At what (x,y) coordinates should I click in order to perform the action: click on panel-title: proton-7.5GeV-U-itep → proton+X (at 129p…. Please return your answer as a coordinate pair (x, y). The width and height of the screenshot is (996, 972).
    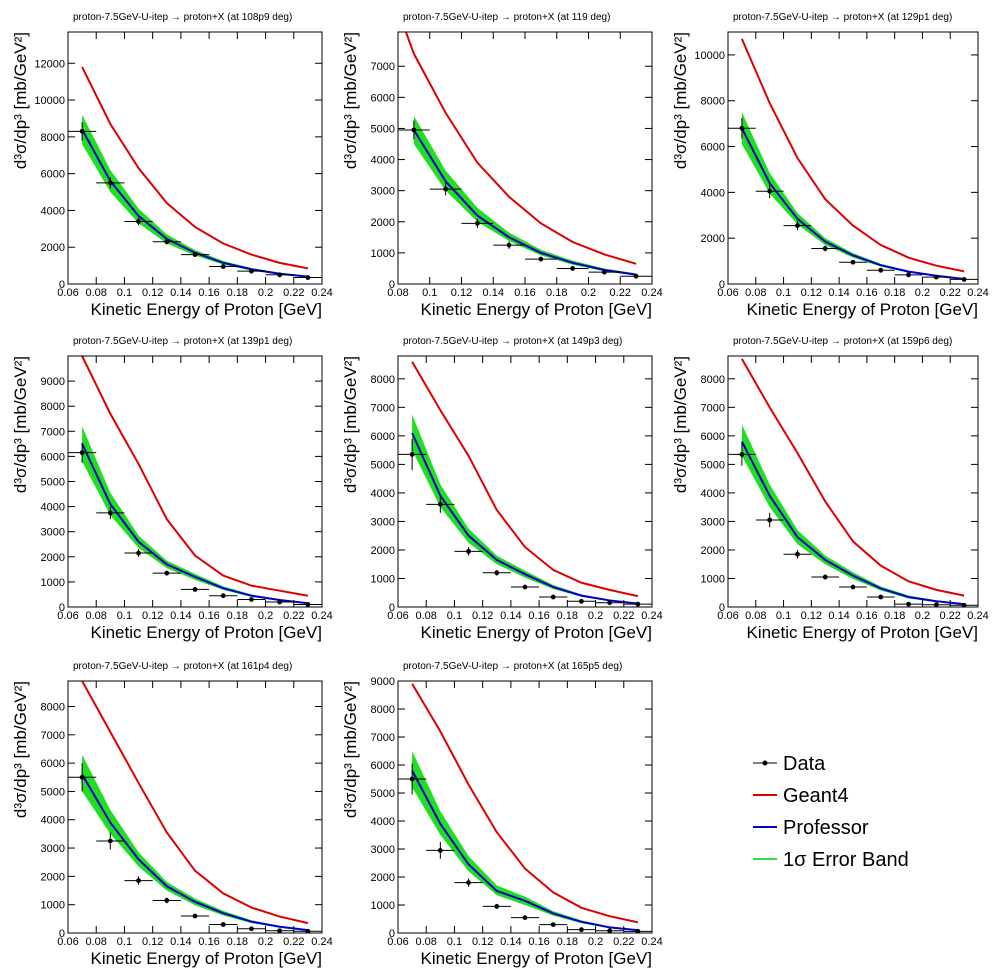
    Looking at the image, I should click on (842, 17).